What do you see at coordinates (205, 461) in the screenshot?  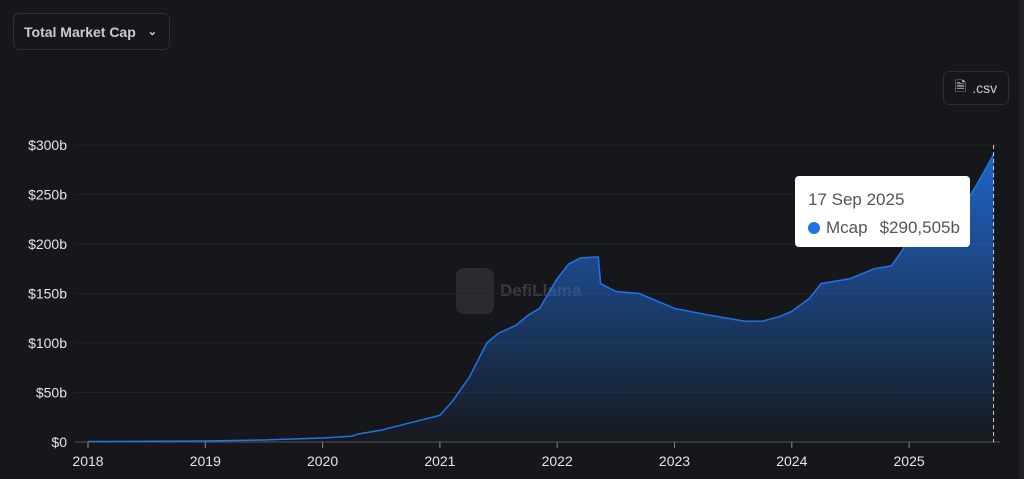 I see `x-tick-label: 2019` at bounding box center [205, 461].